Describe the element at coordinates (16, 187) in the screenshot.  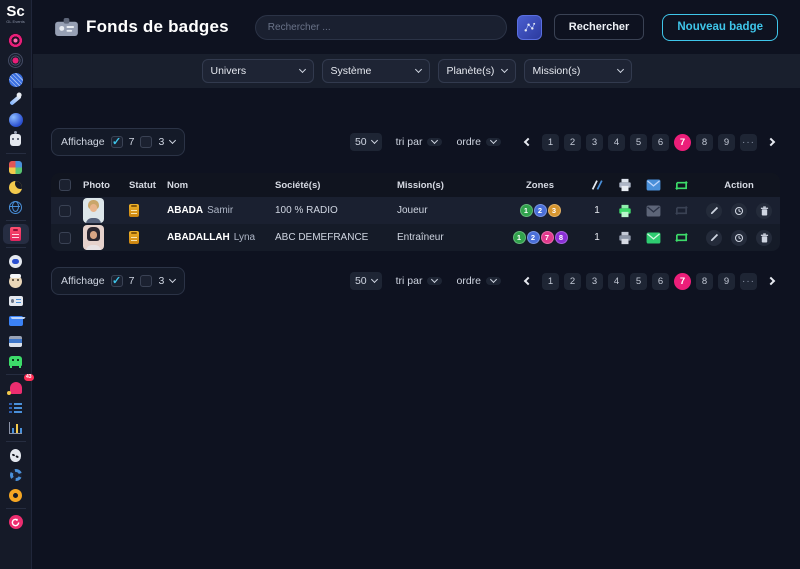
I see `sidebar-item-moon` at that location.